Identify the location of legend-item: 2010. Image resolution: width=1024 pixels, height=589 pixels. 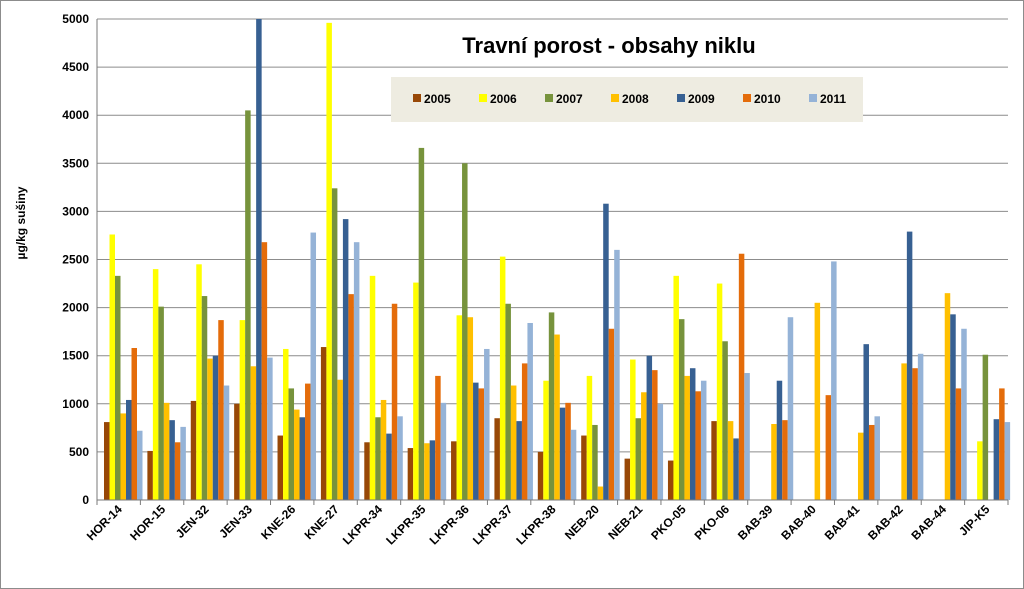
(762, 99).